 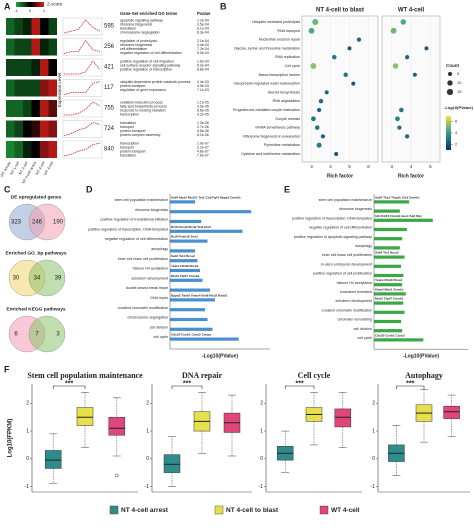 What do you see at coordinates (149, 278) in the screenshot?
I see `term-label: ectoderm development` at bounding box center [149, 278].